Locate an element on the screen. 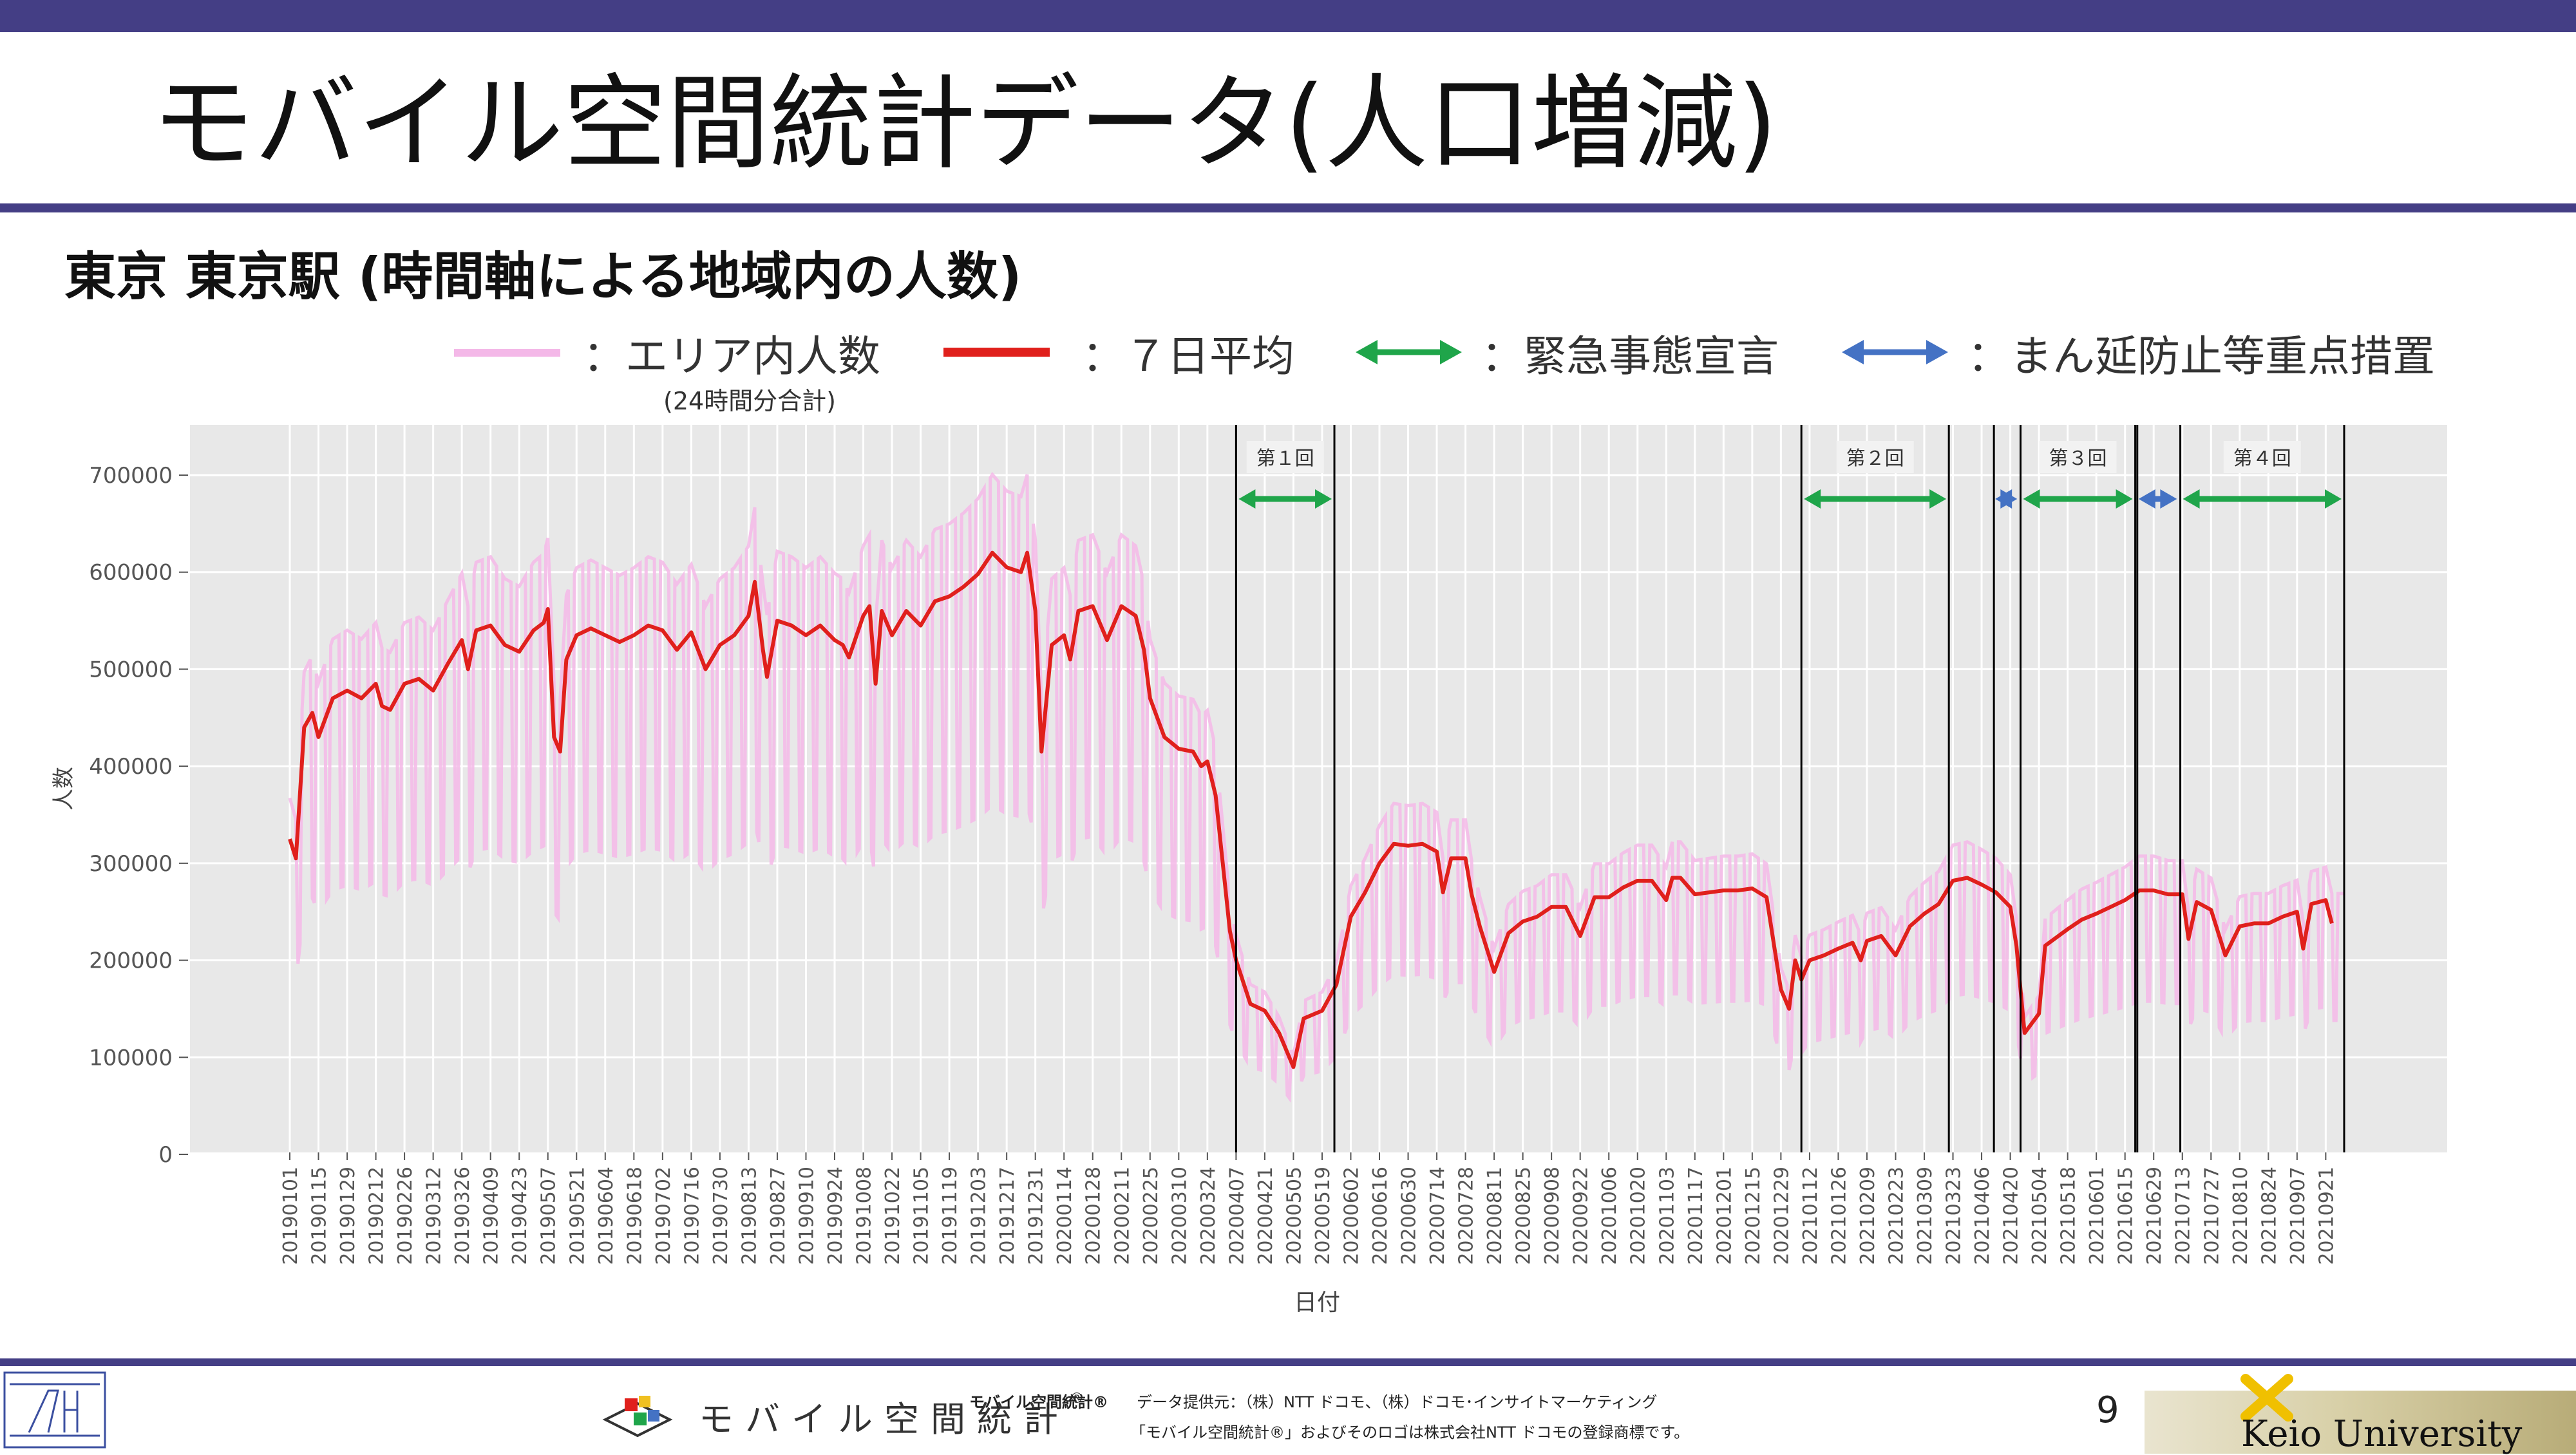 This screenshot has width=2576, height=1455. x-tick-label: 20210713 is located at coordinates (2183, 1216).